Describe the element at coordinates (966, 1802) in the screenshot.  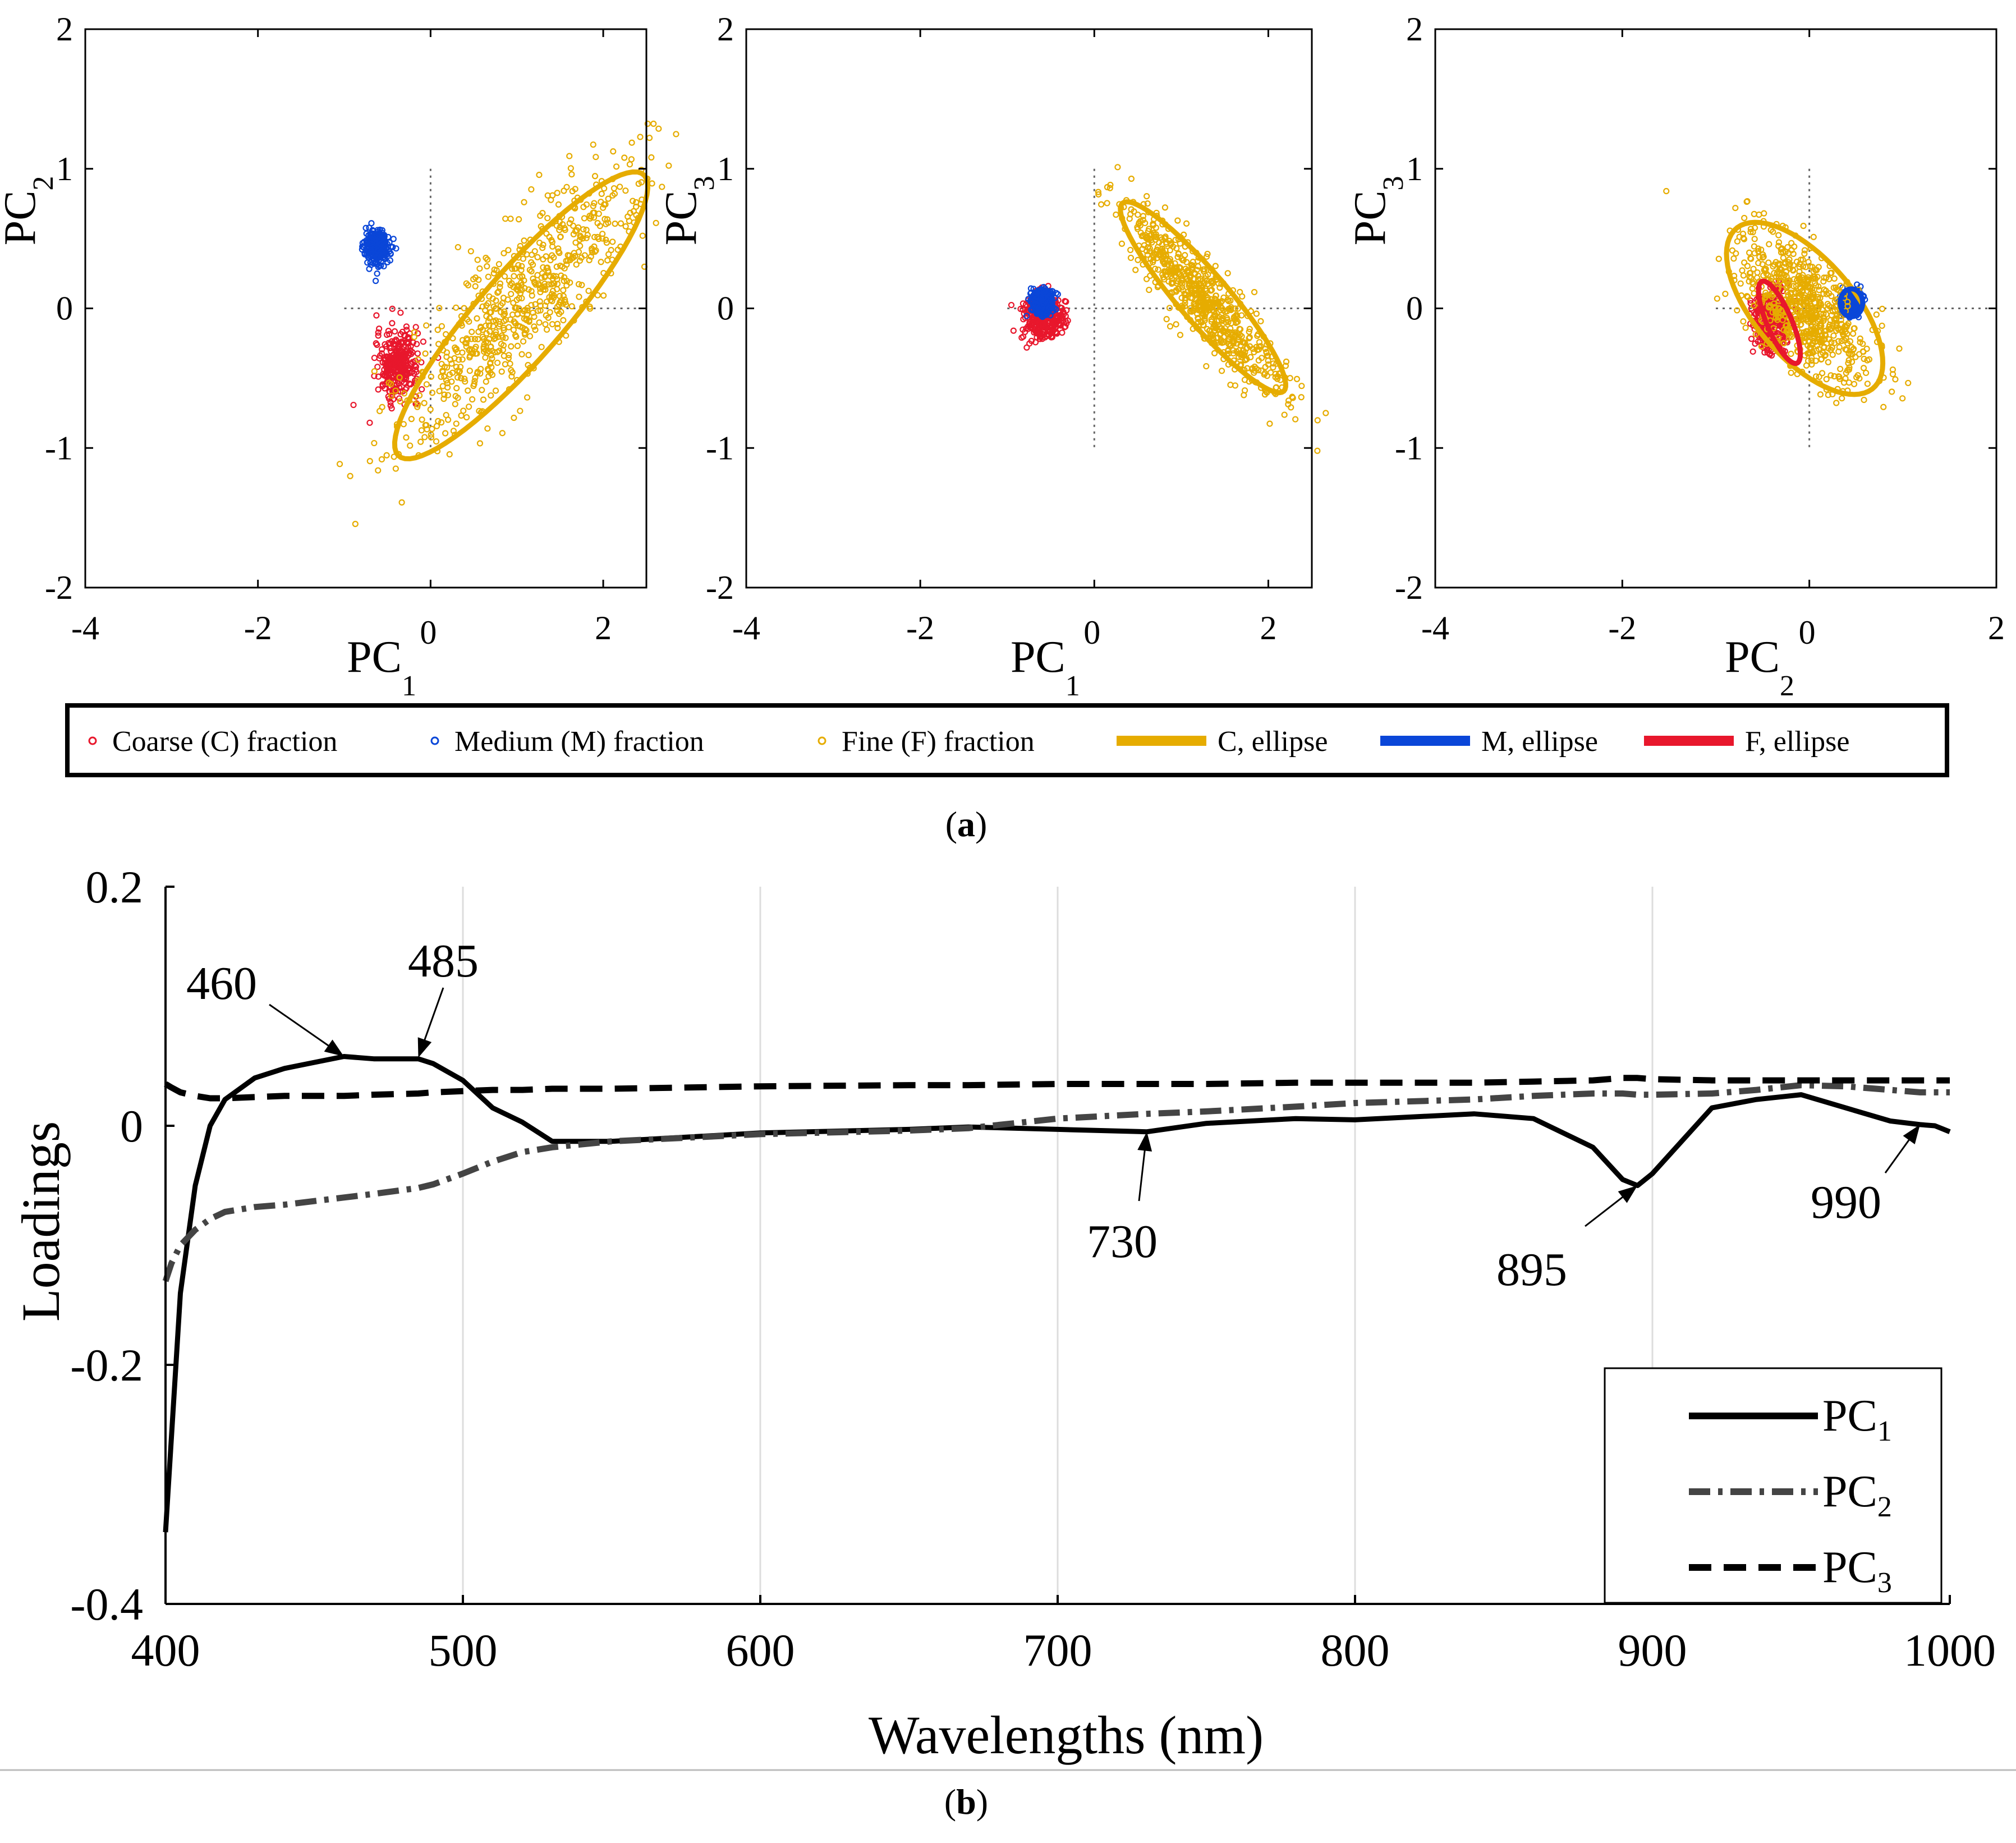
I see `caption-b: (b)` at that location.